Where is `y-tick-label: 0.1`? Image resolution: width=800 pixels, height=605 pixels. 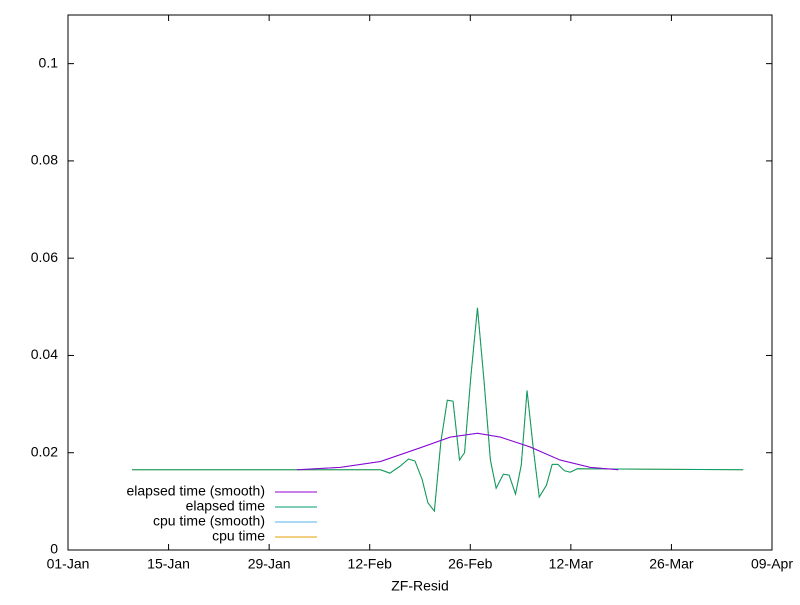 y-tick-label: 0.1 is located at coordinates (49, 62).